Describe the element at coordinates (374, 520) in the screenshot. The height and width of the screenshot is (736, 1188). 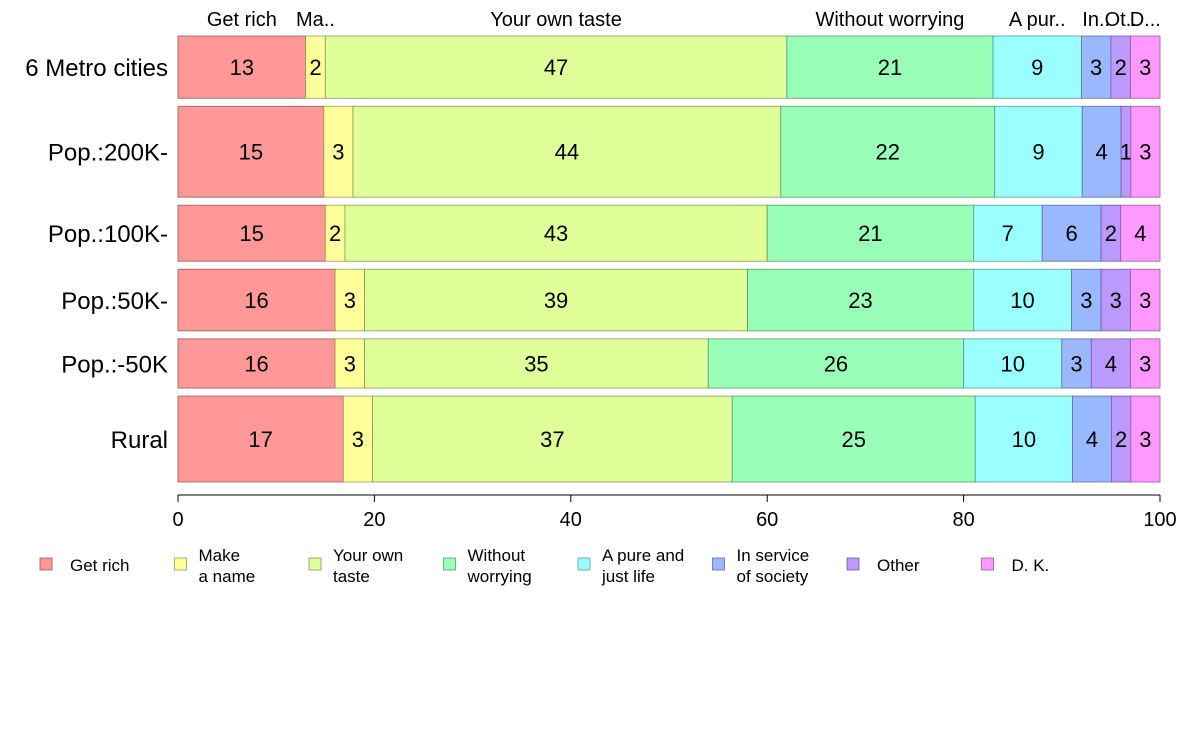
I see `x-tick-label: 20` at that location.